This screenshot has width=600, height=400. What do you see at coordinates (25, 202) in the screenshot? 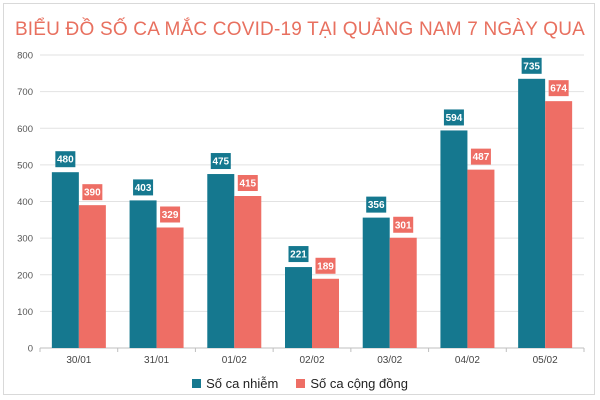
I see `y-tick-label: 400` at bounding box center [25, 202].